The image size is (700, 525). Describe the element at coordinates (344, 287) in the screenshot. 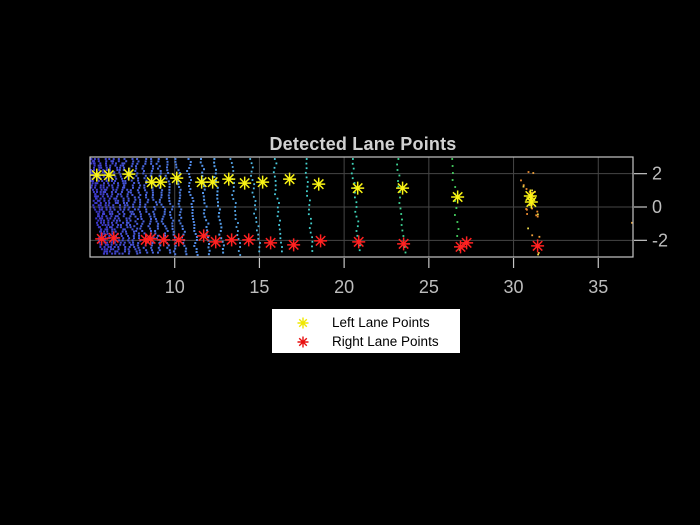

I see `x-tick-label: 20` at that location.